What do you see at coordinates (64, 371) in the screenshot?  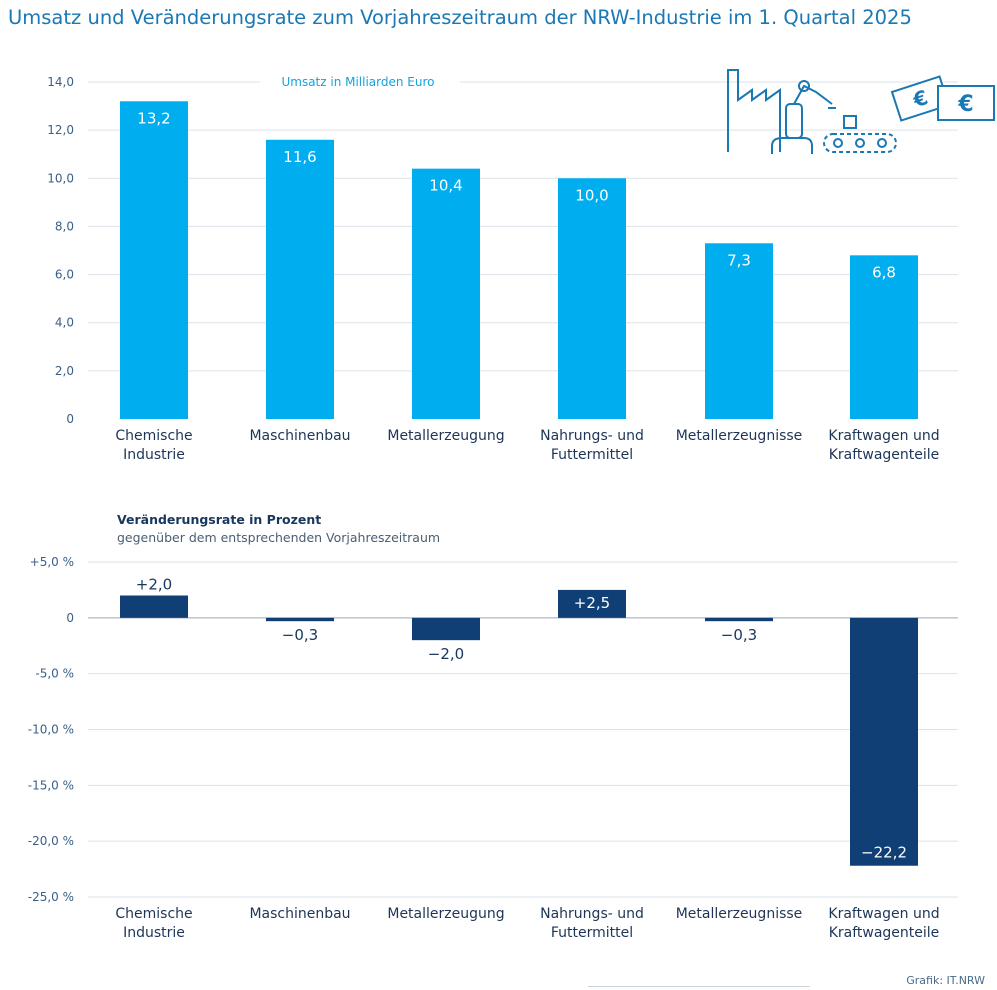 I see `y-tick-label: 2,0` at bounding box center [64, 371].